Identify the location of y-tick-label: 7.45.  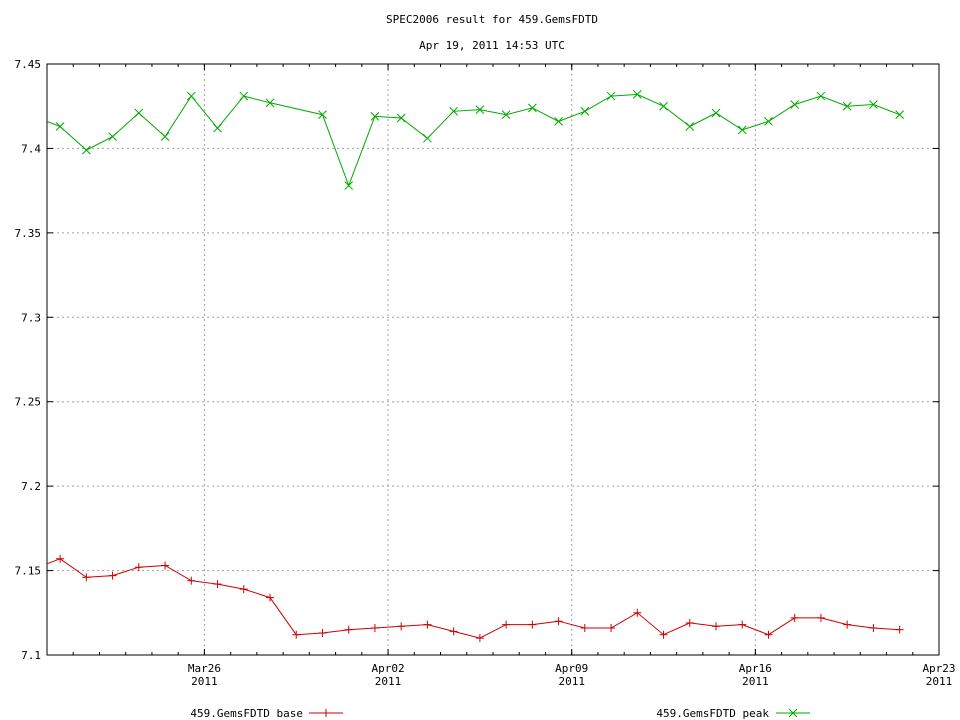
(28, 64).